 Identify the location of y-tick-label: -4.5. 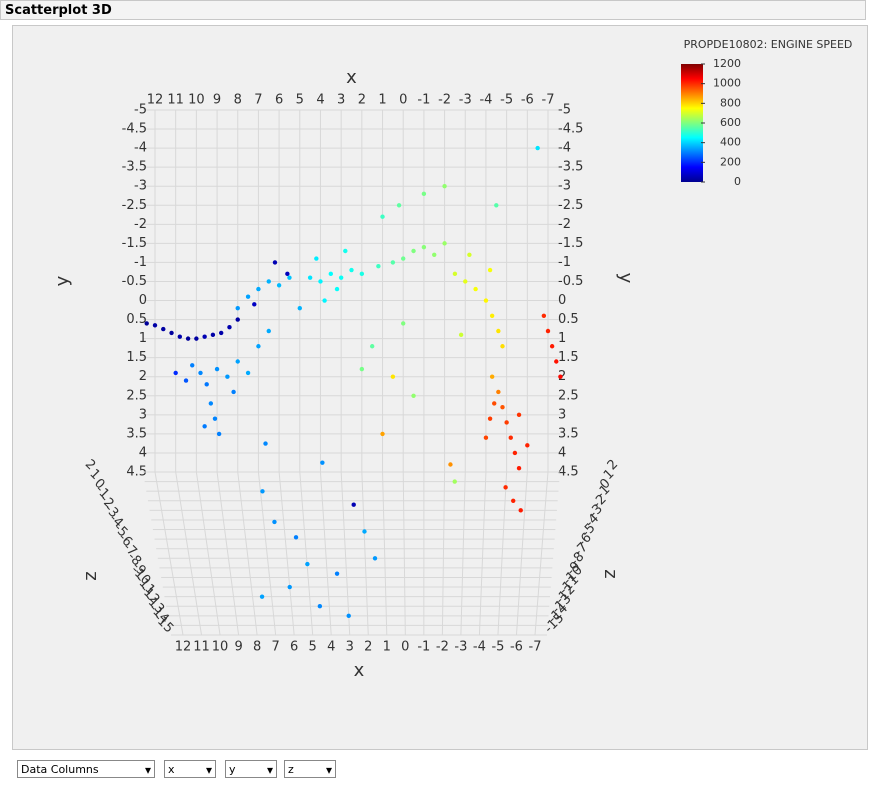
(134, 129).